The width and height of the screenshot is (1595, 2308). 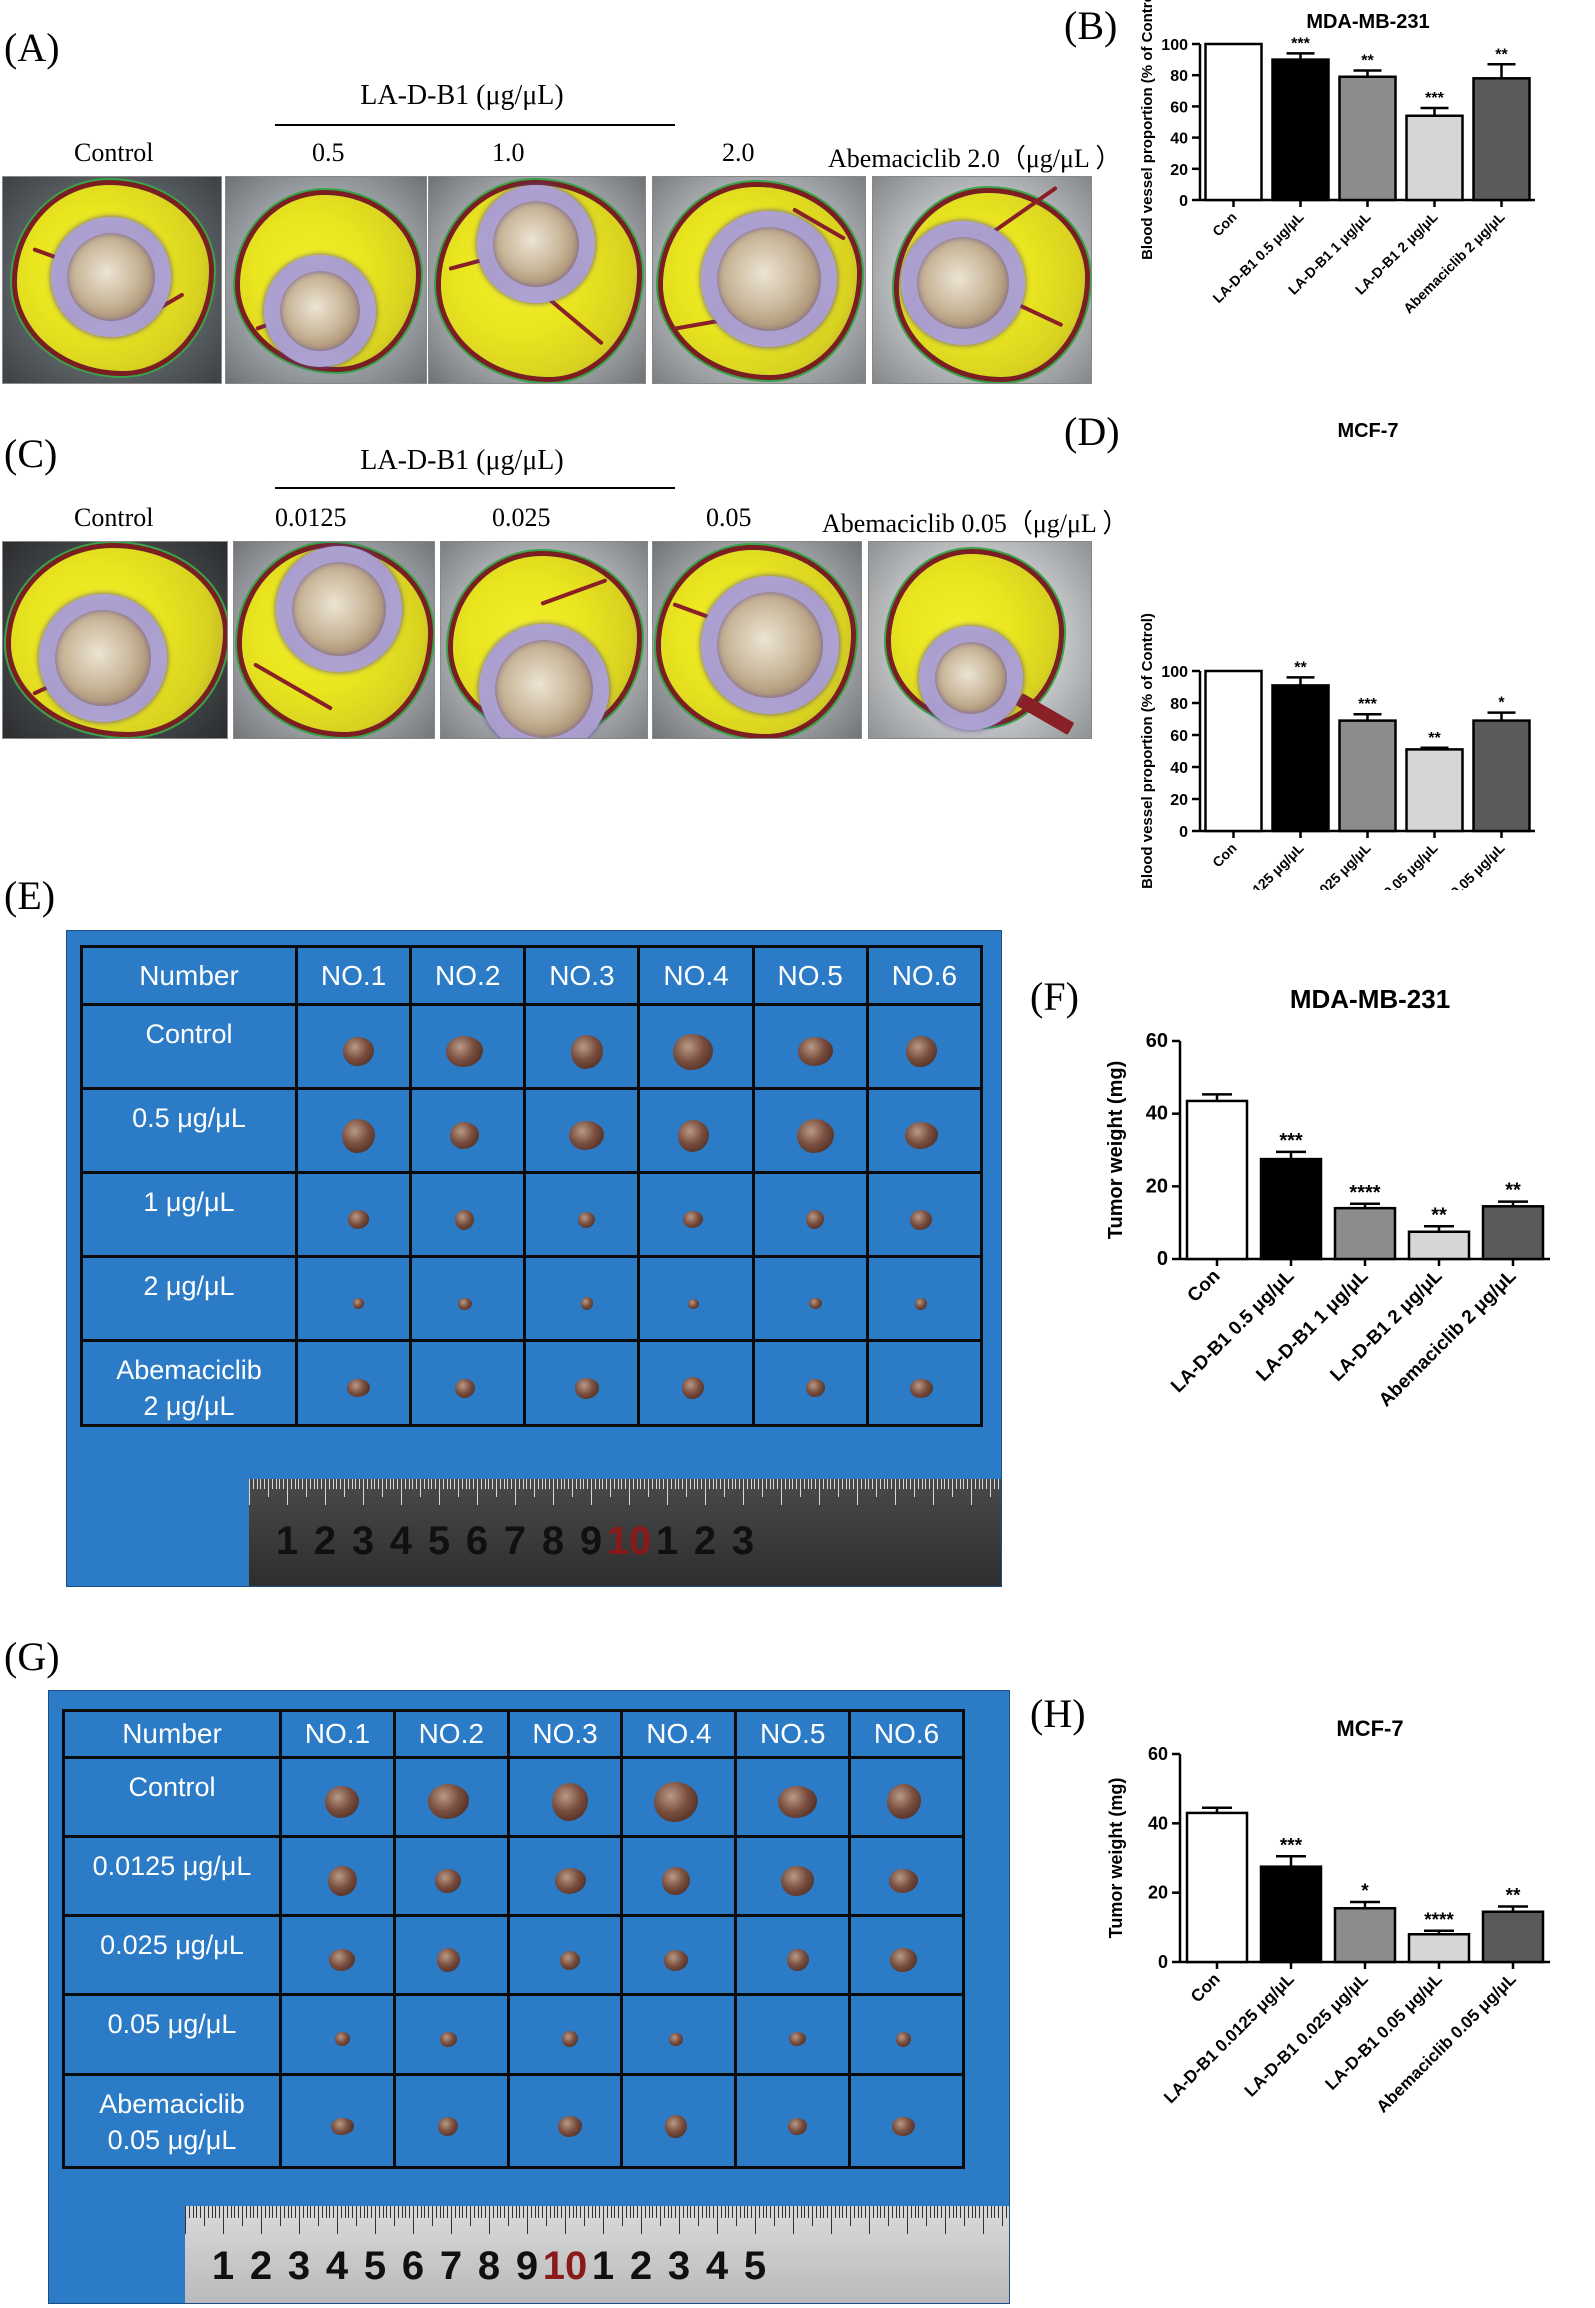 What do you see at coordinates (189, 1046) in the screenshot?
I see `table-row-label: Control` at bounding box center [189, 1046].